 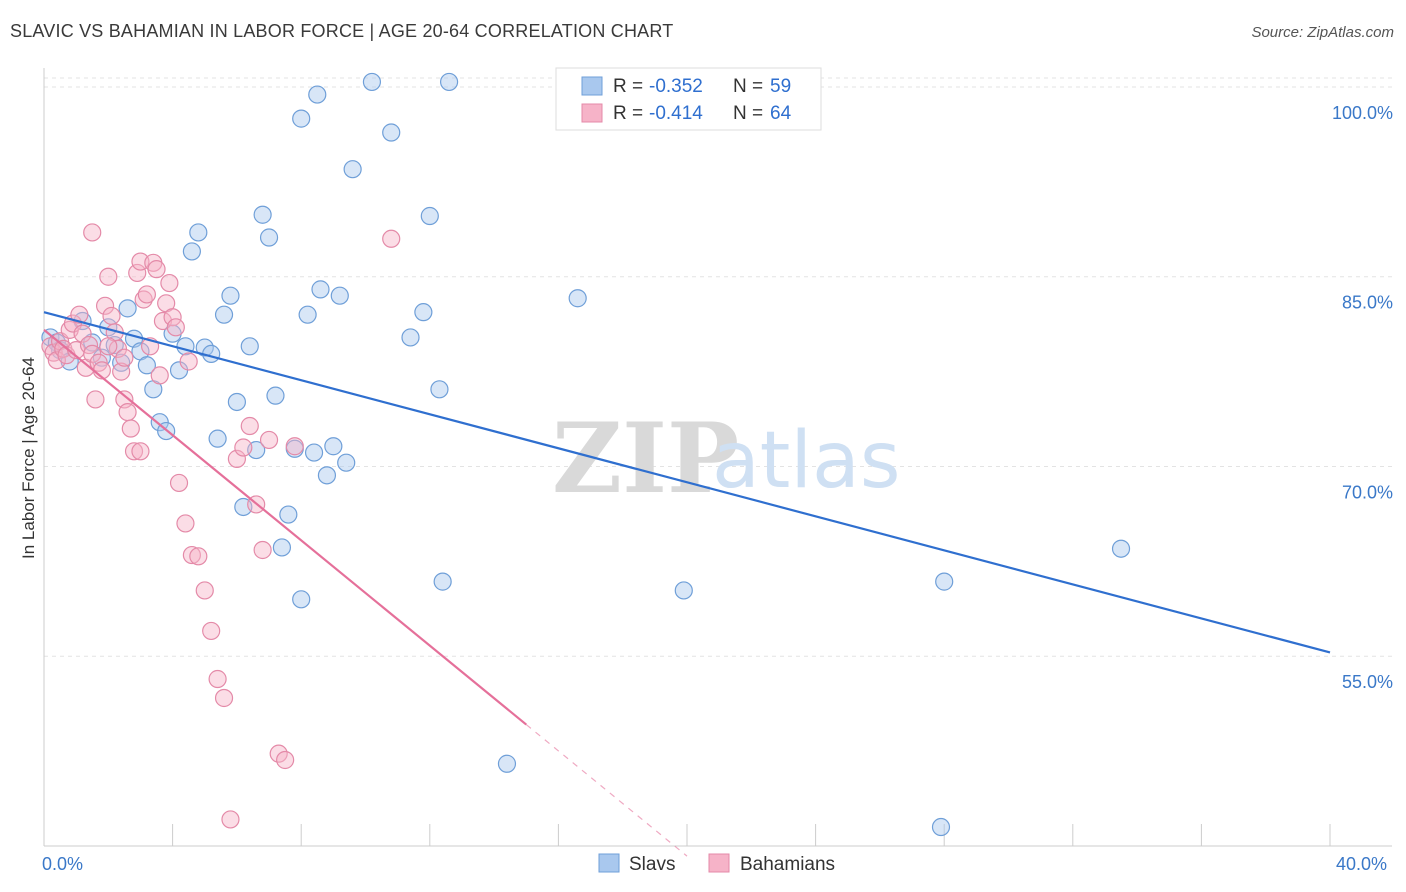 I want to click on bahamians-trend-extension, so click(x=606, y=790).